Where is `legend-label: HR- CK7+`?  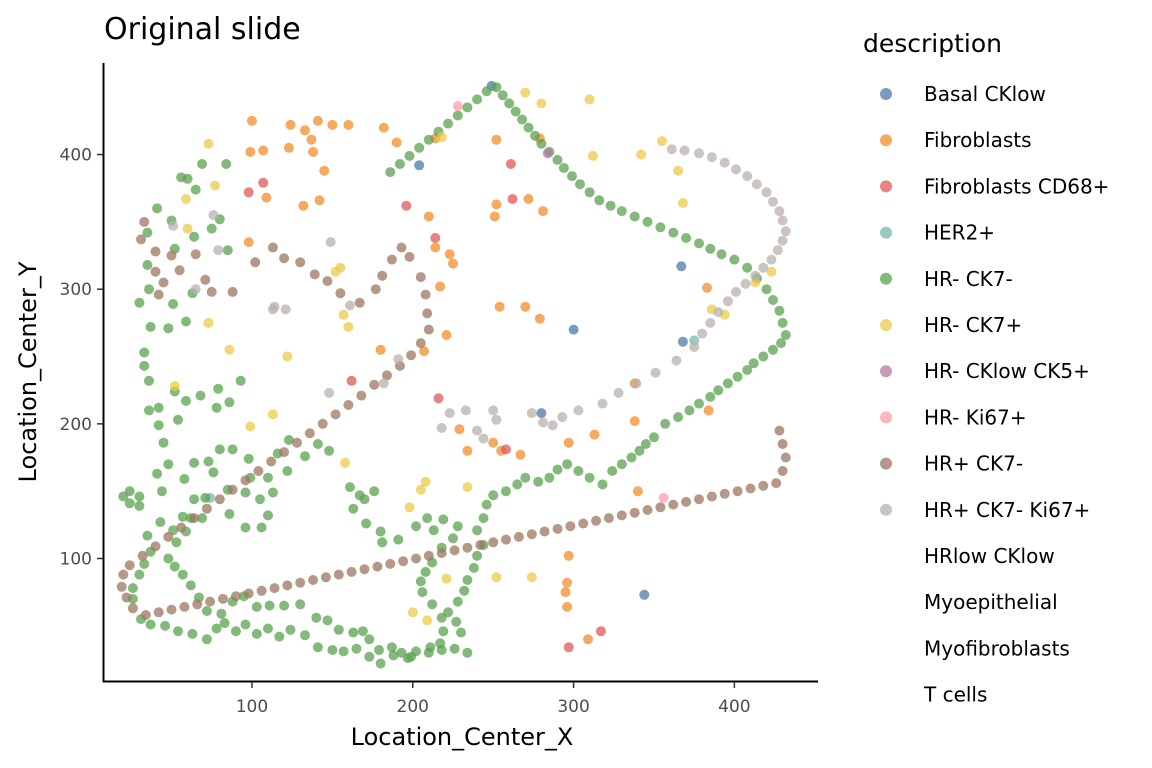
legend-label: HR- CK7+ is located at coordinates (973, 325).